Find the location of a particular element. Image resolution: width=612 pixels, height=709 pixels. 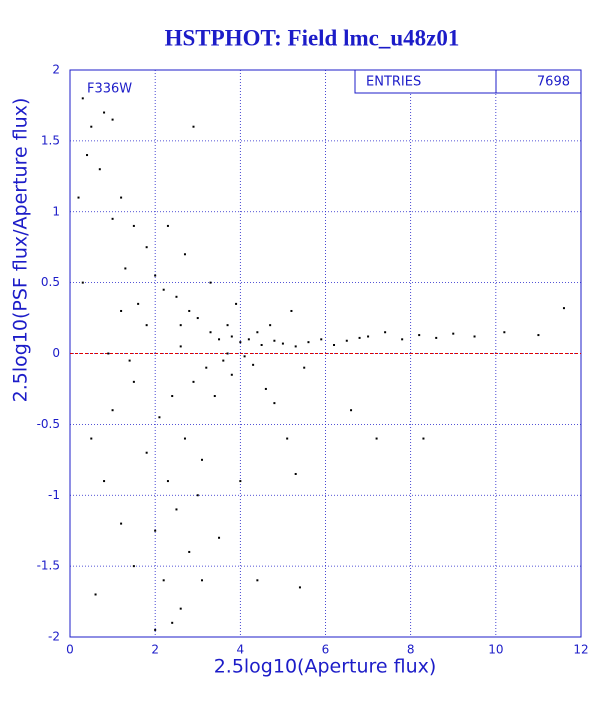

y-tick-label: -1 is located at coordinates (54, 495).